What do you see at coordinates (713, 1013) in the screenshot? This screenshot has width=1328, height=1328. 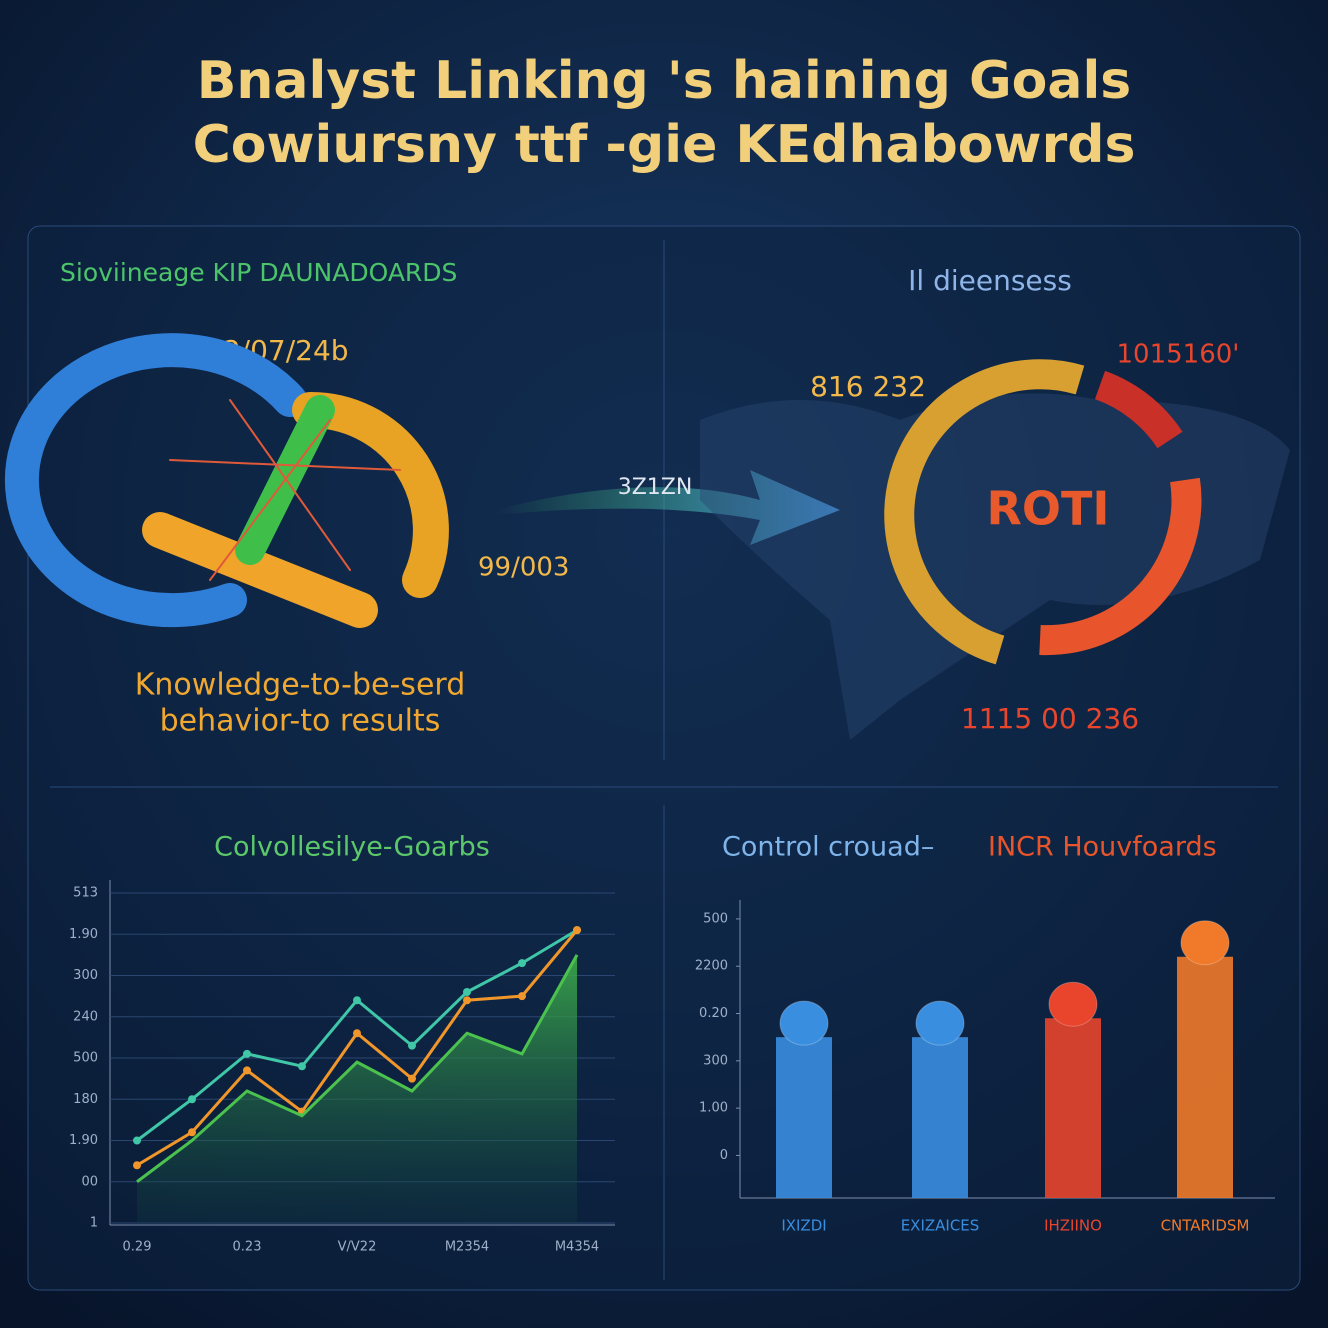 I see `y-tick-label: 0.20` at bounding box center [713, 1013].